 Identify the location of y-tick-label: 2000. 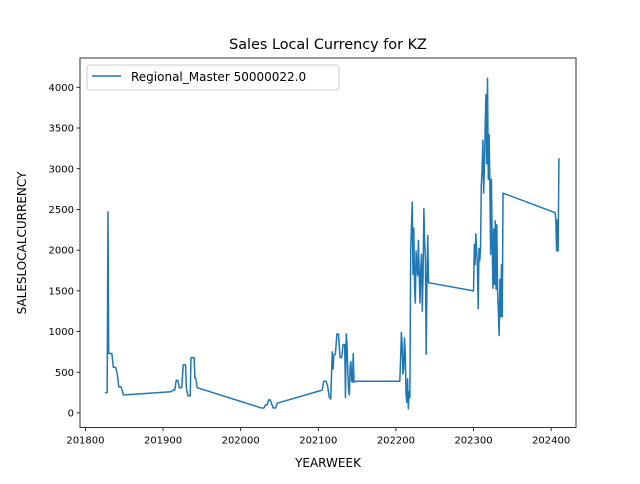
(61, 251).